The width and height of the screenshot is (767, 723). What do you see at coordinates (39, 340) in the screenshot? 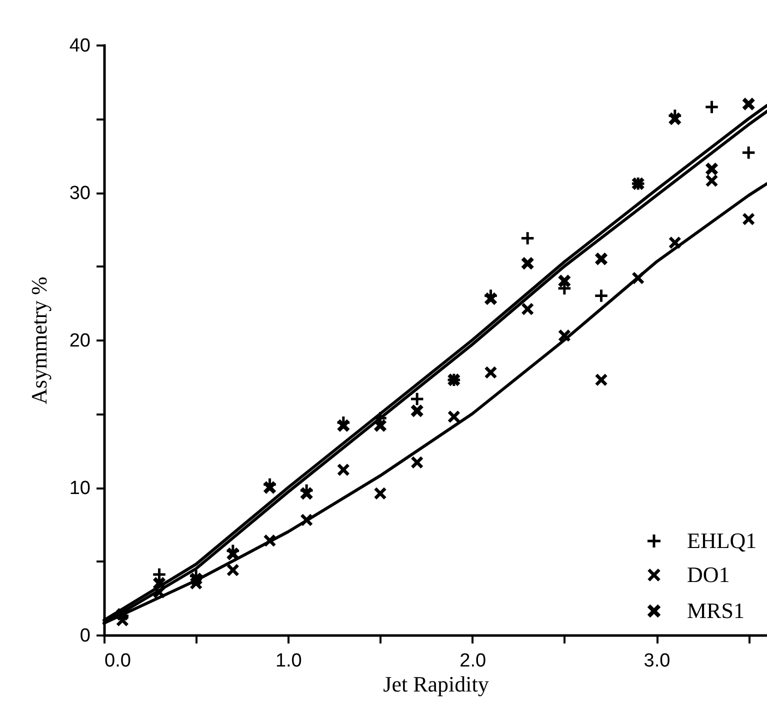
I see `y-axis-title: Asymmetry %` at bounding box center [39, 340].